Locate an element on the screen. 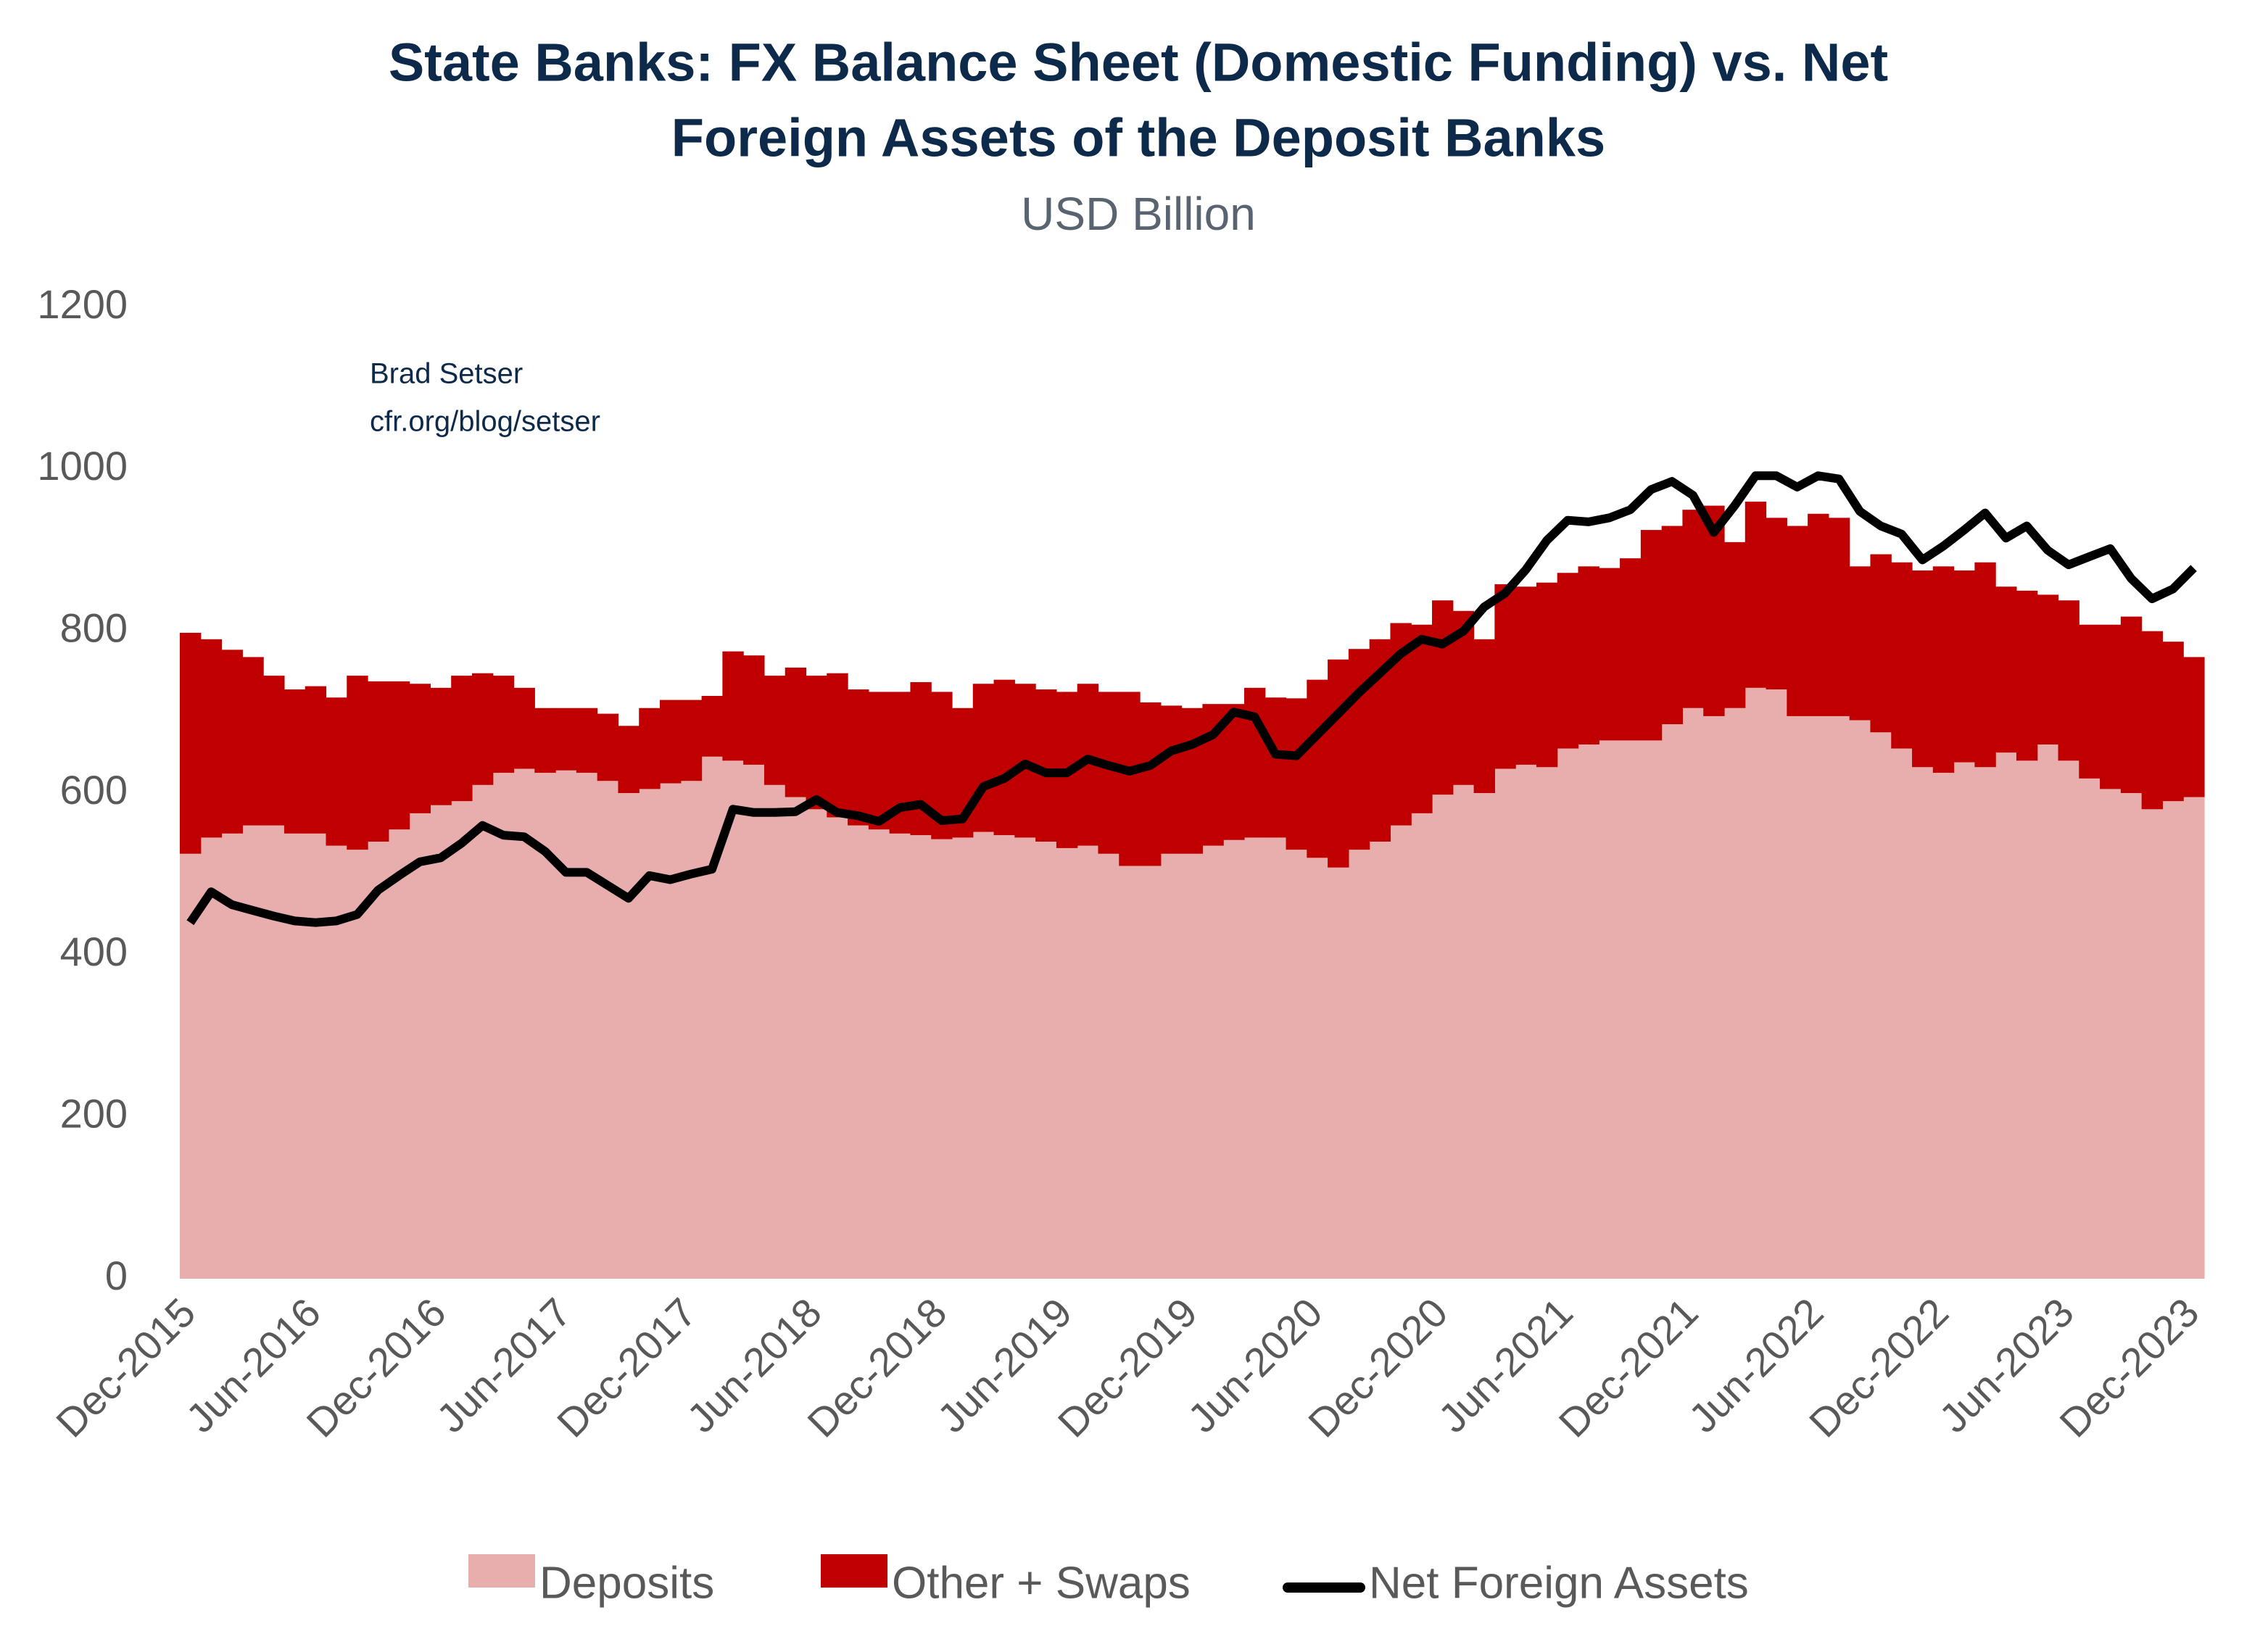  legend-label: Net Foreign Assets is located at coordinates (1559, 1583).